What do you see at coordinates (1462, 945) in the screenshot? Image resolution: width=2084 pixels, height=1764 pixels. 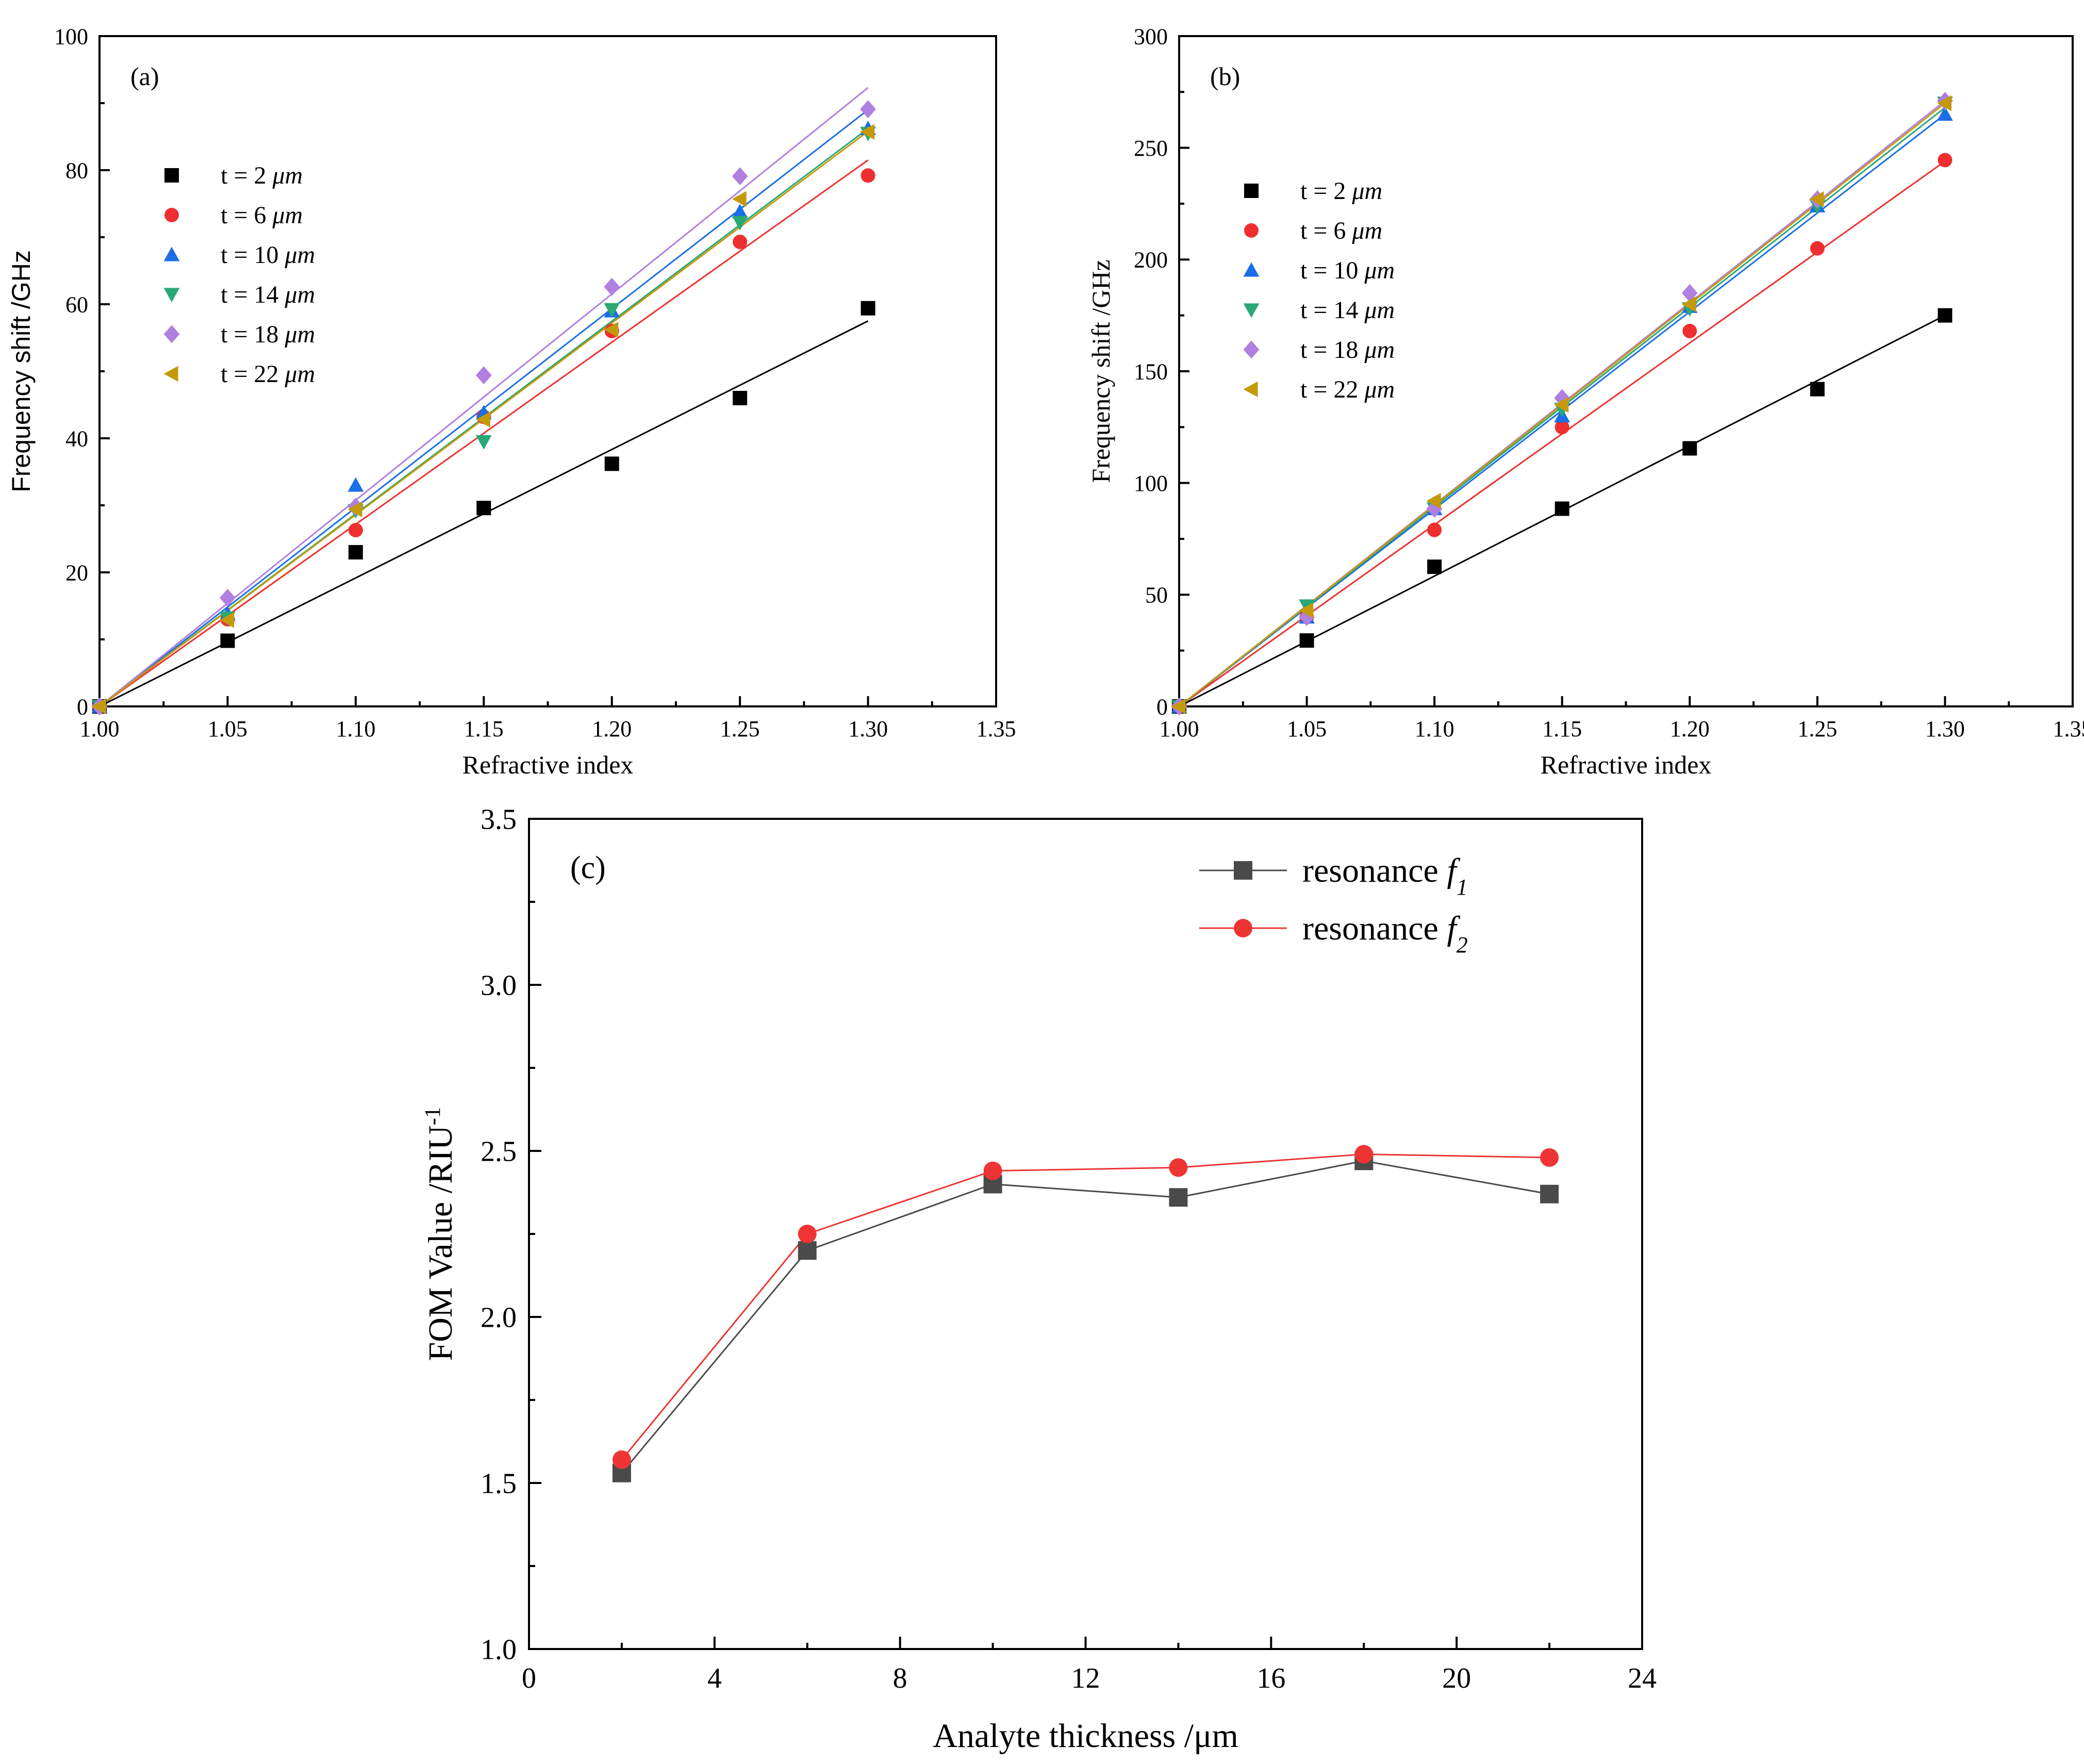 I see `legend-label-subscript: 2` at bounding box center [1462, 945].